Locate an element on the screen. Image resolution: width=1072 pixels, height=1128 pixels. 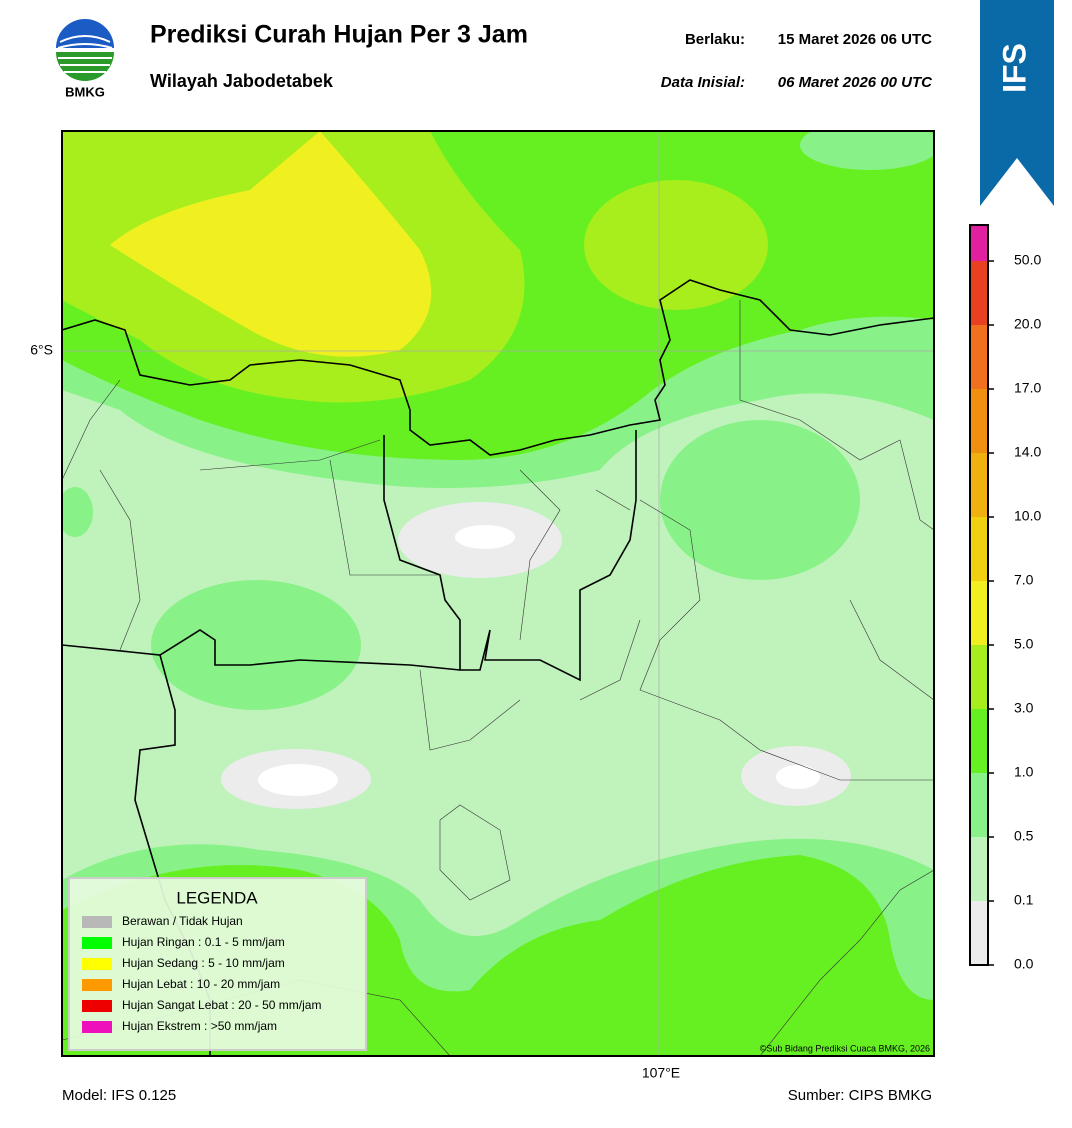
colorbar-label: 1.0 is located at coordinates (1024, 772).